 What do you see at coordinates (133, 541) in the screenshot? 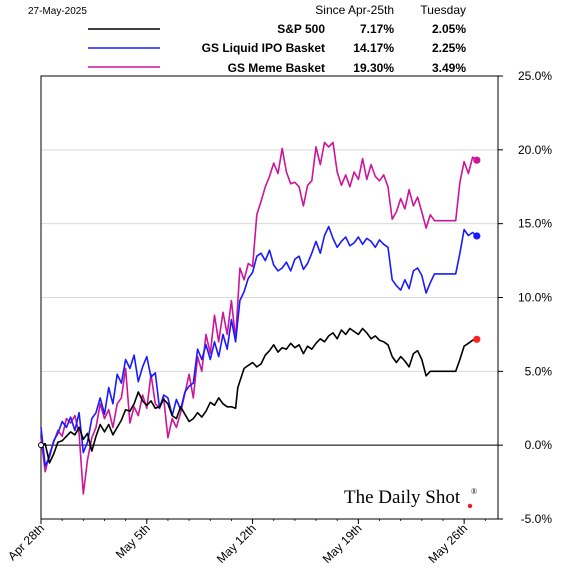
I see `x-tick-label: May 5th` at bounding box center [133, 541].